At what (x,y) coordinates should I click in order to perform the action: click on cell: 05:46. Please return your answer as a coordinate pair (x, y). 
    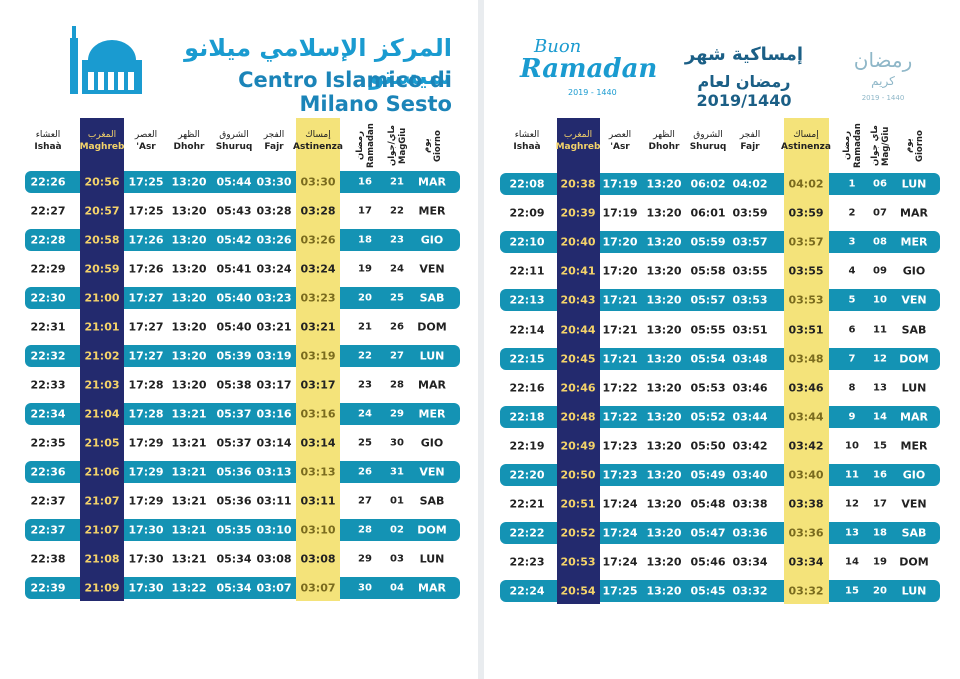
    Looking at the image, I should click on (708, 562).